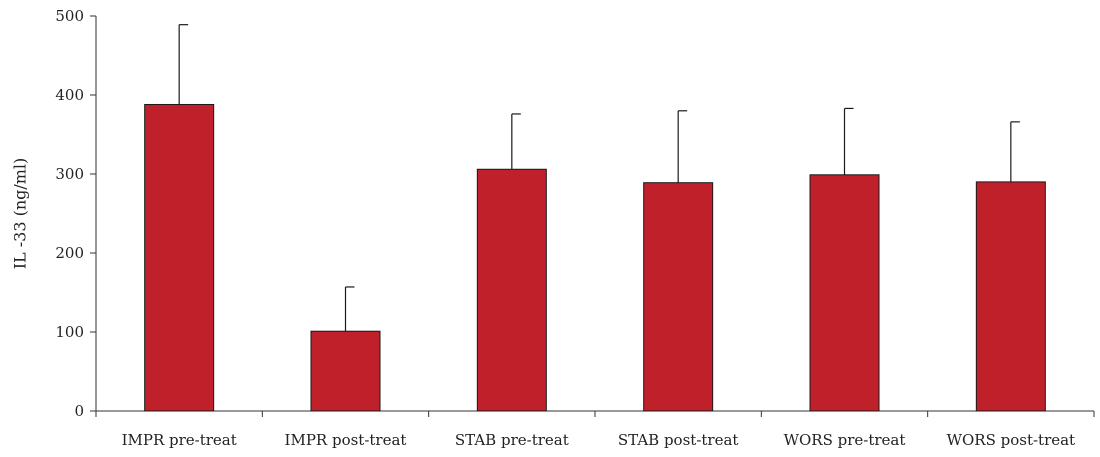 This screenshot has width=1100, height=457. I want to click on y-tick-label: 200, so click(69, 253).